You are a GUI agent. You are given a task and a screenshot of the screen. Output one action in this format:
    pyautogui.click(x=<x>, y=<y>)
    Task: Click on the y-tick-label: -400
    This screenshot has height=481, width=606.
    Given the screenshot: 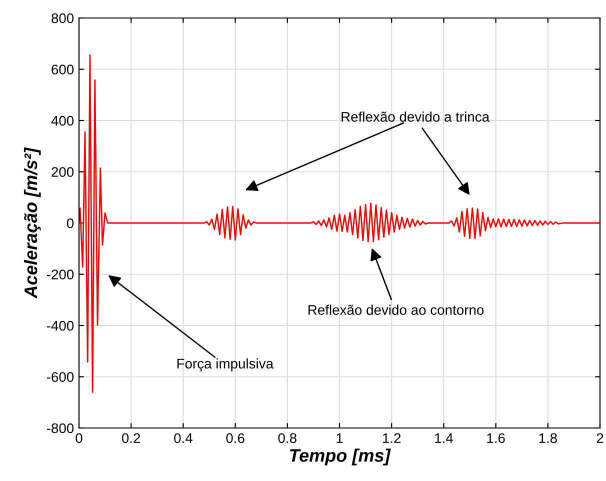 What is the action you would take?
    pyautogui.click(x=60, y=325)
    